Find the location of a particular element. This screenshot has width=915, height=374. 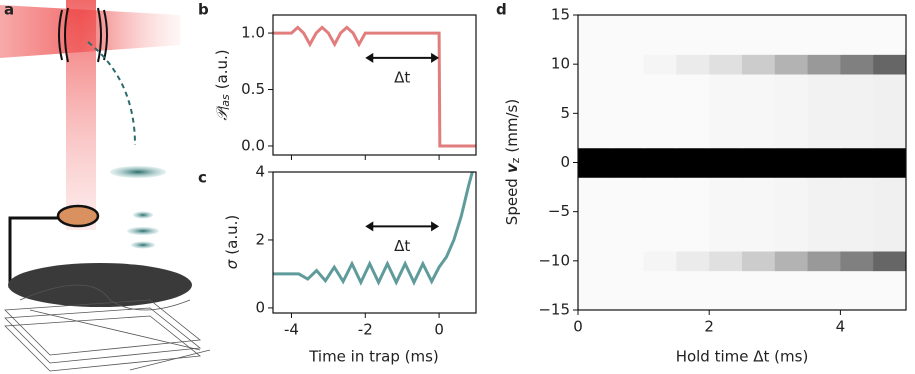

y-axis-label: Speed vz (mm/s) is located at coordinates (513, 162).